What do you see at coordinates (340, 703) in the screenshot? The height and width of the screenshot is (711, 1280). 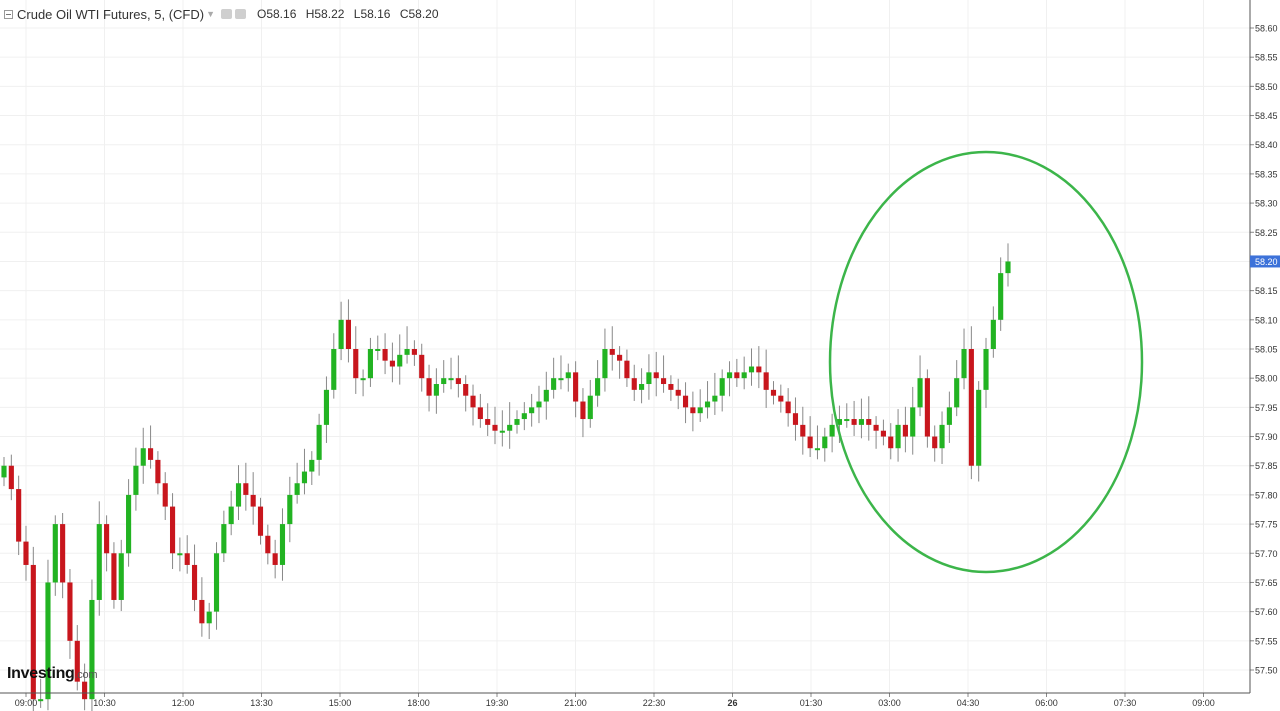 I see `x-tick-label: 15:00` at bounding box center [340, 703].